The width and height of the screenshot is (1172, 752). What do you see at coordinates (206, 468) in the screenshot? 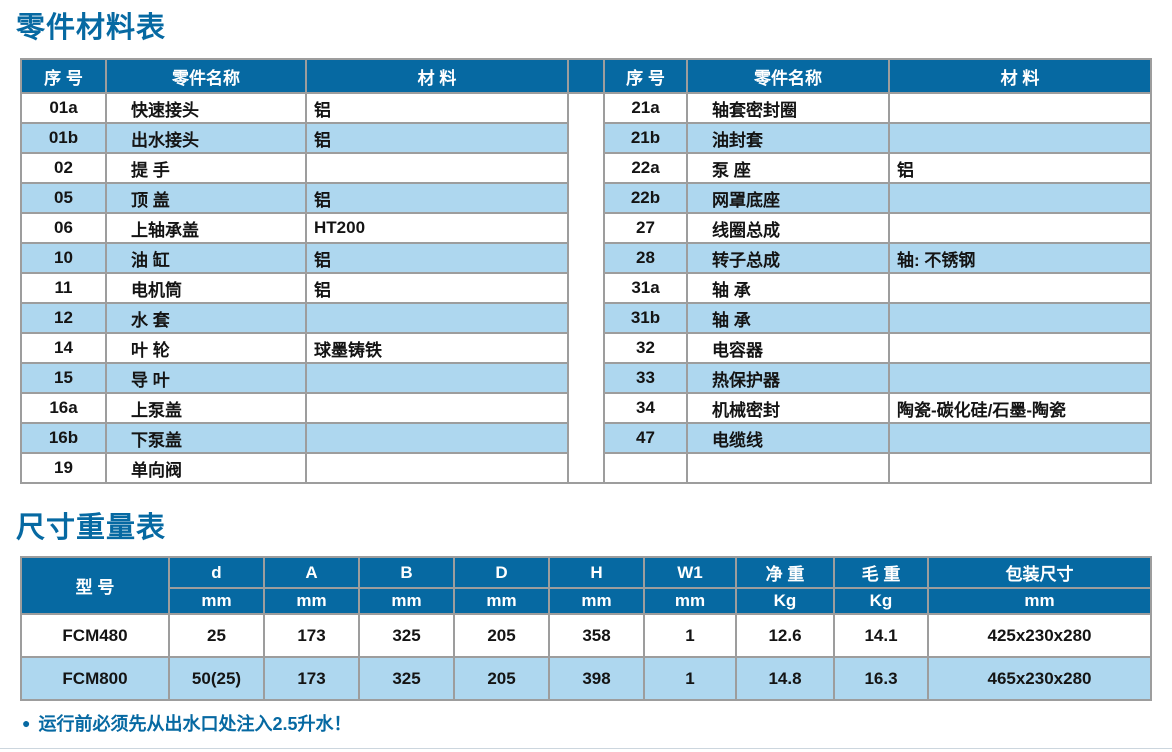
I see `part-name: 单向阀` at bounding box center [206, 468].